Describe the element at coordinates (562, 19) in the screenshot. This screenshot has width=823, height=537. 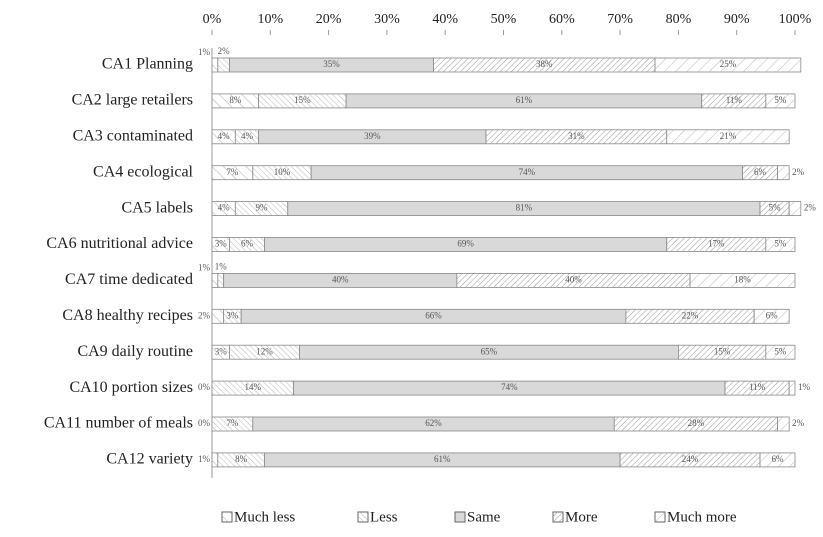
I see `x-tick-label: 60%` at that location.